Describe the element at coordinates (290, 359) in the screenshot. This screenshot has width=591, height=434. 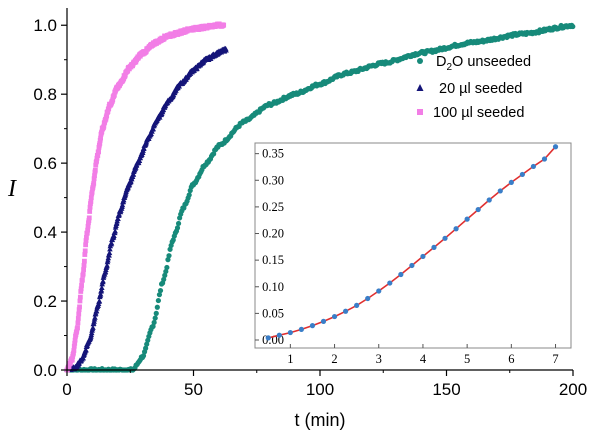
I see `inset-x-tick-label: 1` at that location.